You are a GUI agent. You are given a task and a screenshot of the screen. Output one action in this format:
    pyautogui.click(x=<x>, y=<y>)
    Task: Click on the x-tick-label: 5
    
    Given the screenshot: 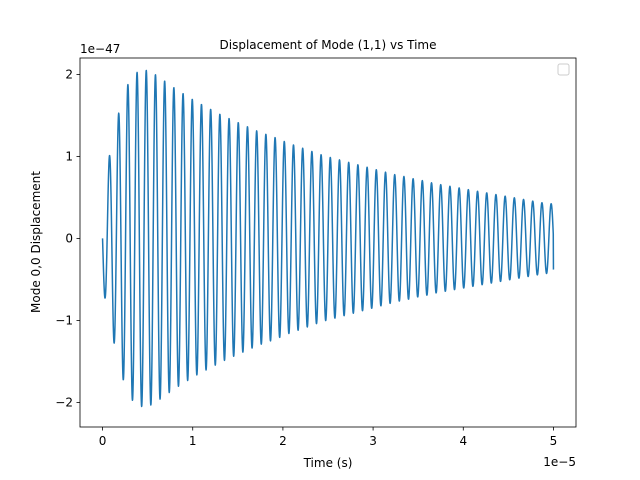 What is the action you would take?
    pyautogui.click(x=554, y=441)
    